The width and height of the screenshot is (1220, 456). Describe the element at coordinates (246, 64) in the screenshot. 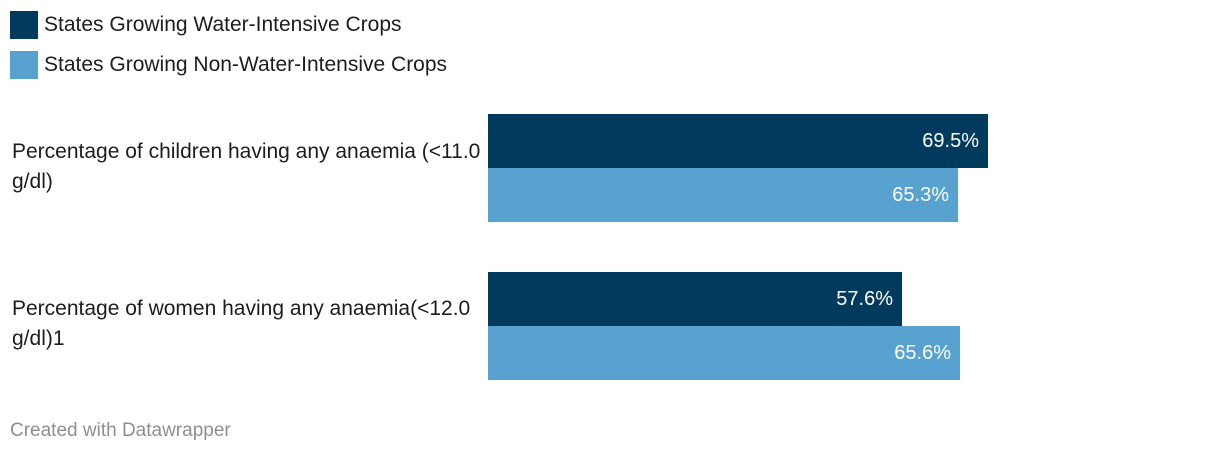

I see `legend-label-non-water-intensive: States Growing Non-Water-Intensive Crops` at that location.